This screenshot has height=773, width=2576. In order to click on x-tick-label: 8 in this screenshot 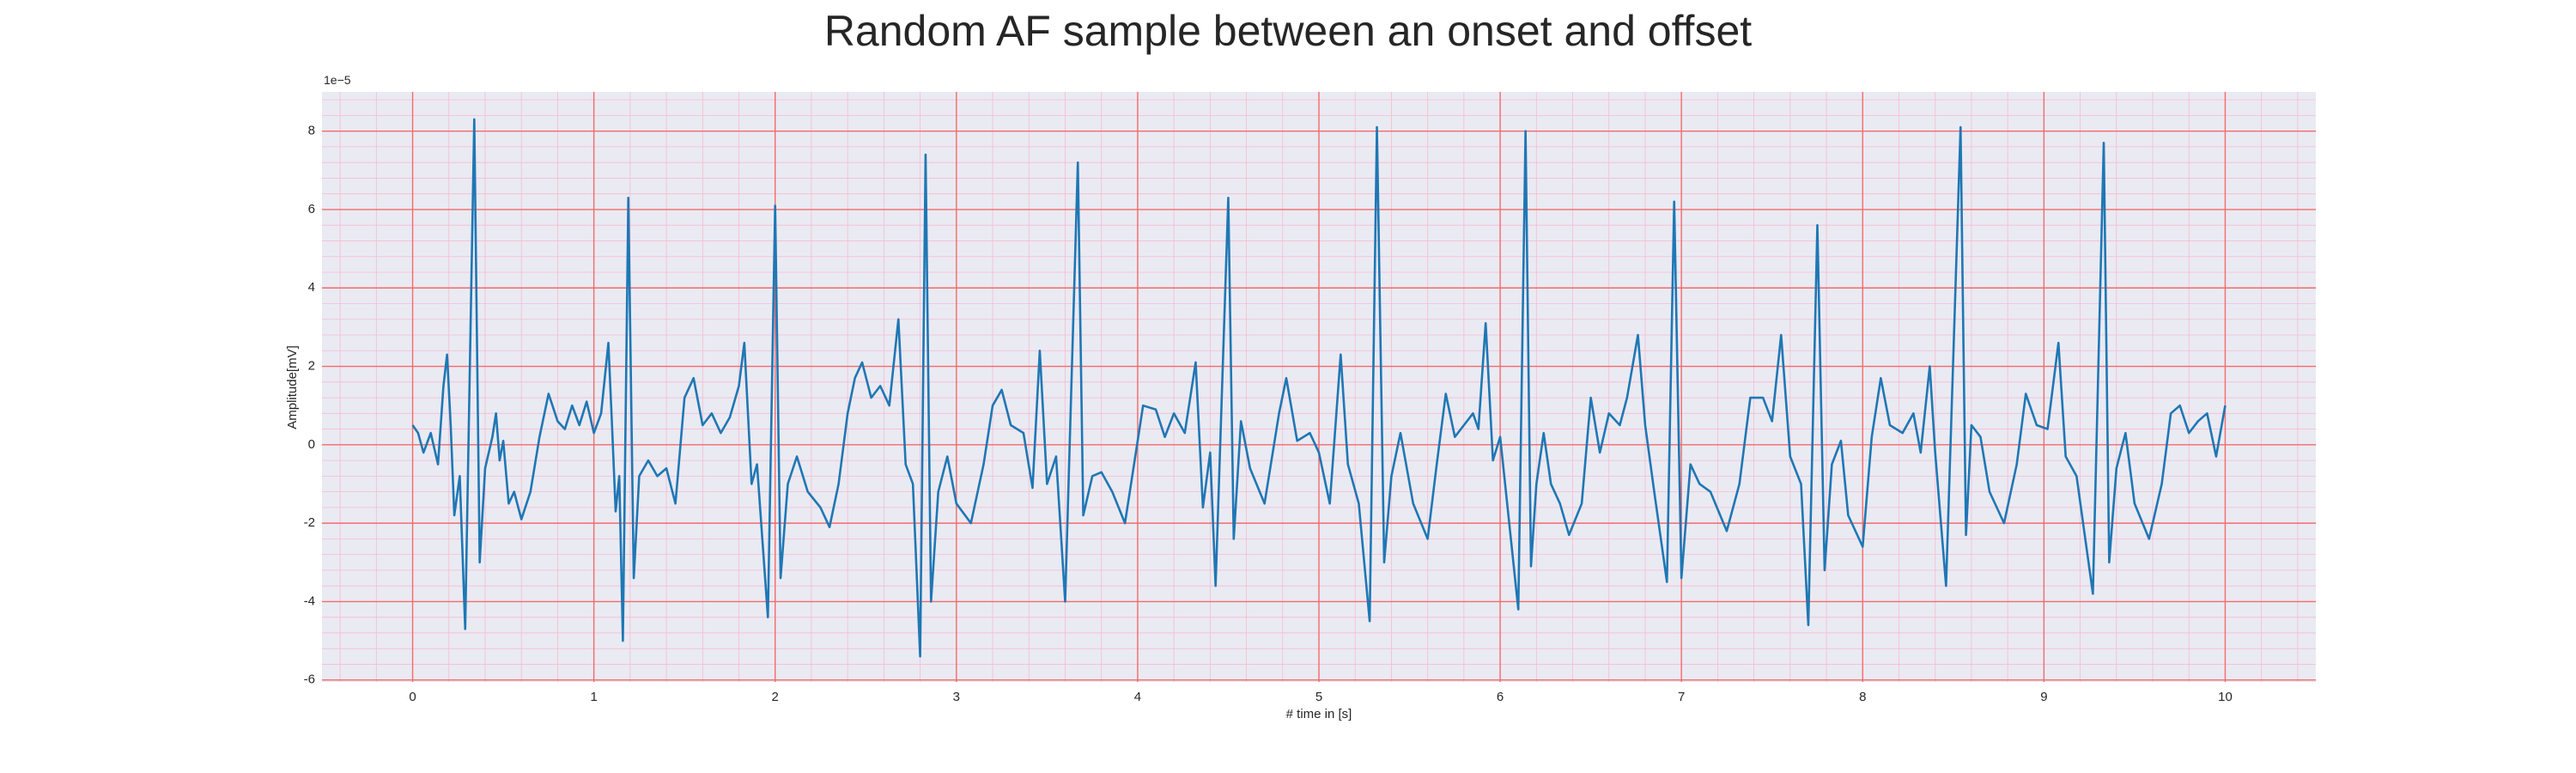, I will do `click(1863, 697)`.